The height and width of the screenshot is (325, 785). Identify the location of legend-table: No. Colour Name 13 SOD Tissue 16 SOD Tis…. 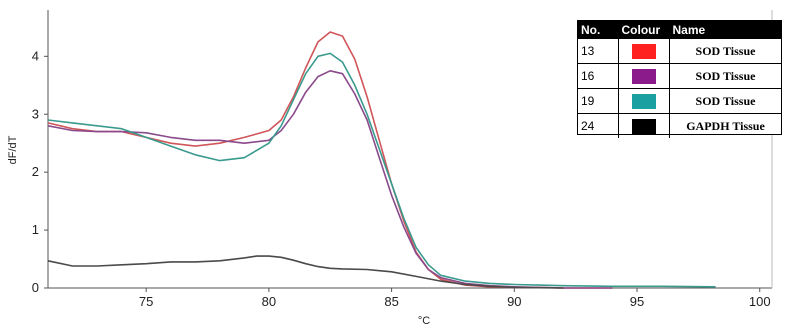
(679, 79).